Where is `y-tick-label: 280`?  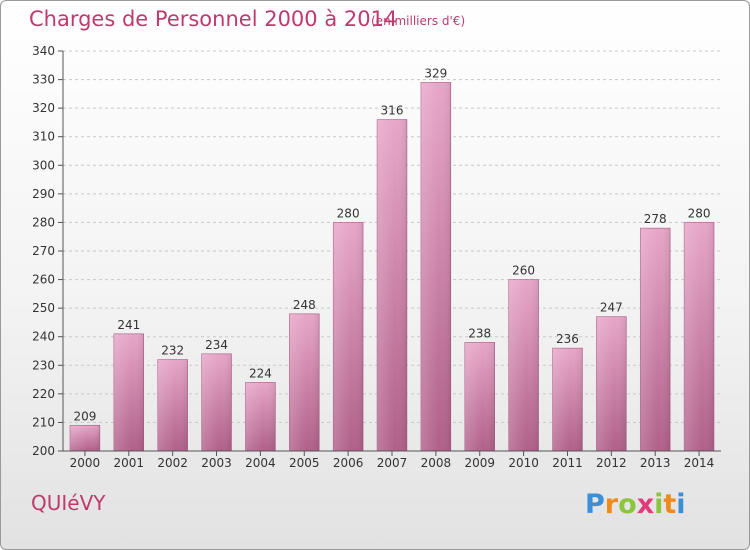 y-tick-label: 280 is located at coordinates (43, 222).